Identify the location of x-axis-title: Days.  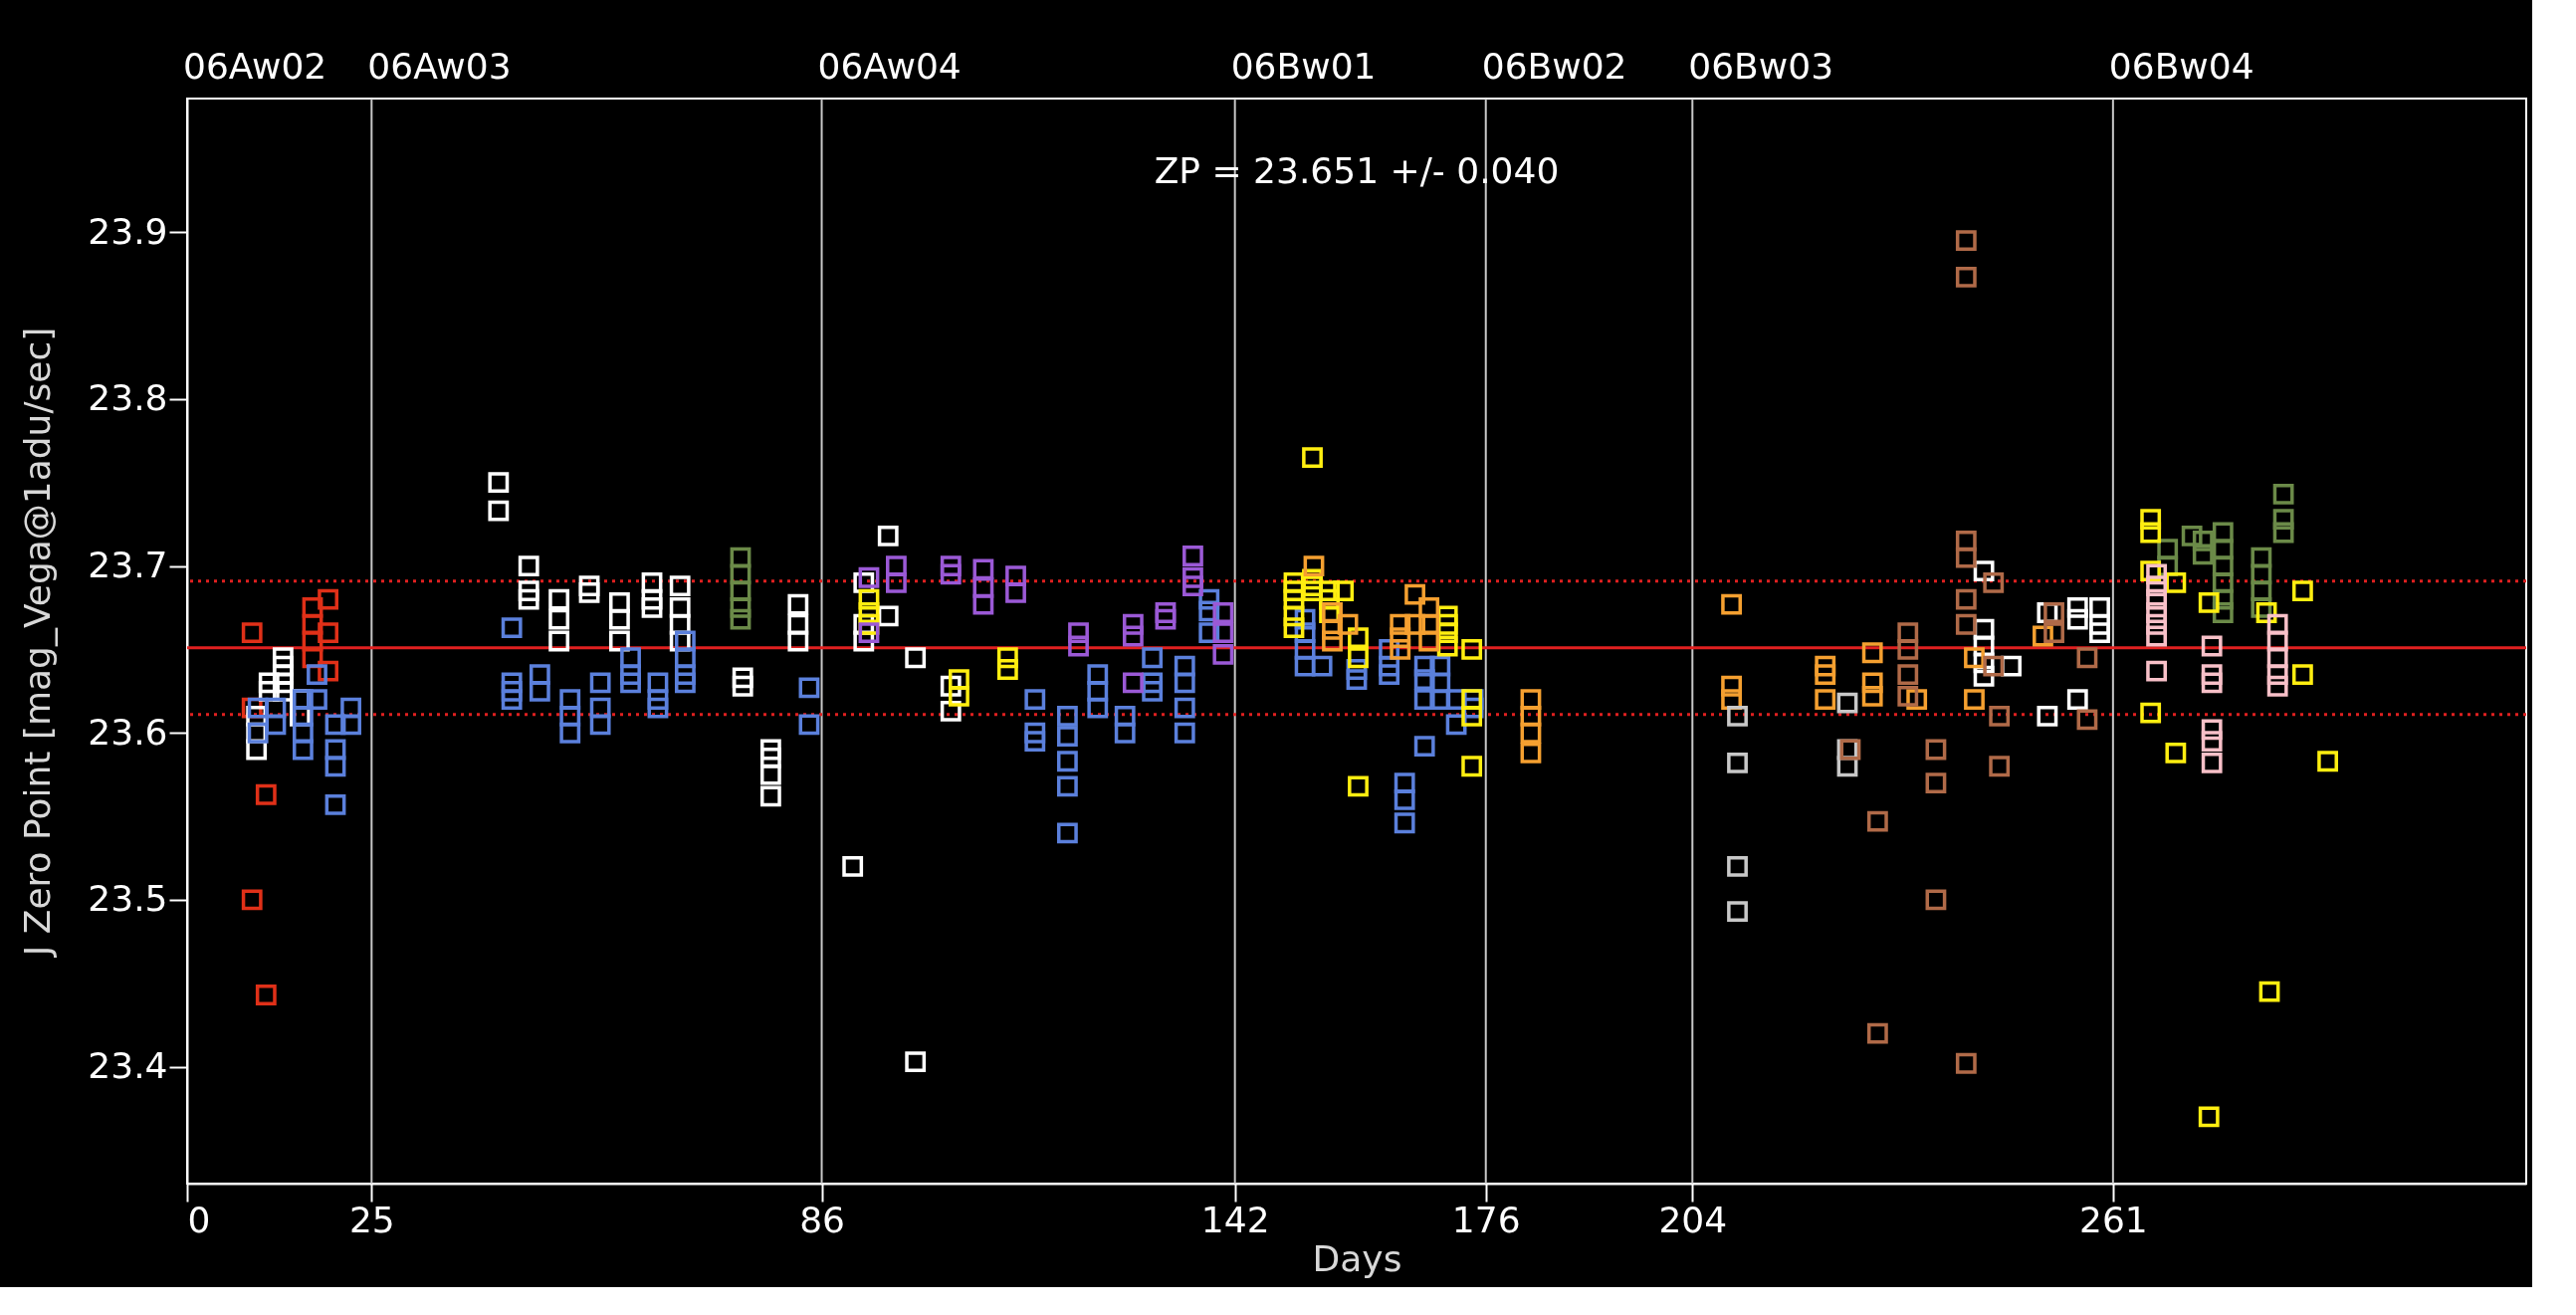
(1357, 1258).